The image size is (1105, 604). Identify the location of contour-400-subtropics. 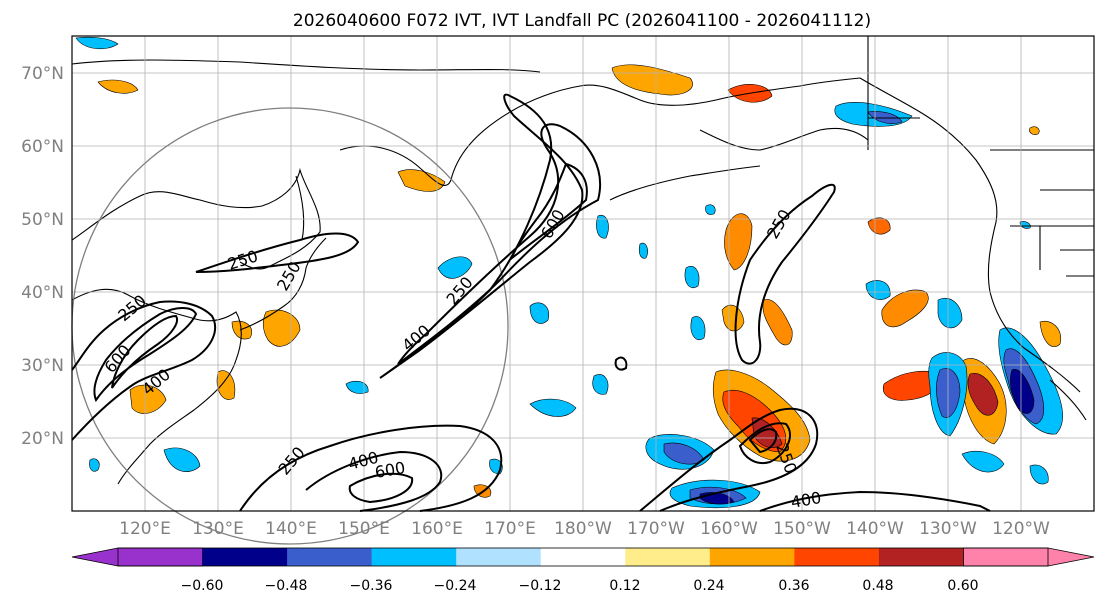
(374, 481).